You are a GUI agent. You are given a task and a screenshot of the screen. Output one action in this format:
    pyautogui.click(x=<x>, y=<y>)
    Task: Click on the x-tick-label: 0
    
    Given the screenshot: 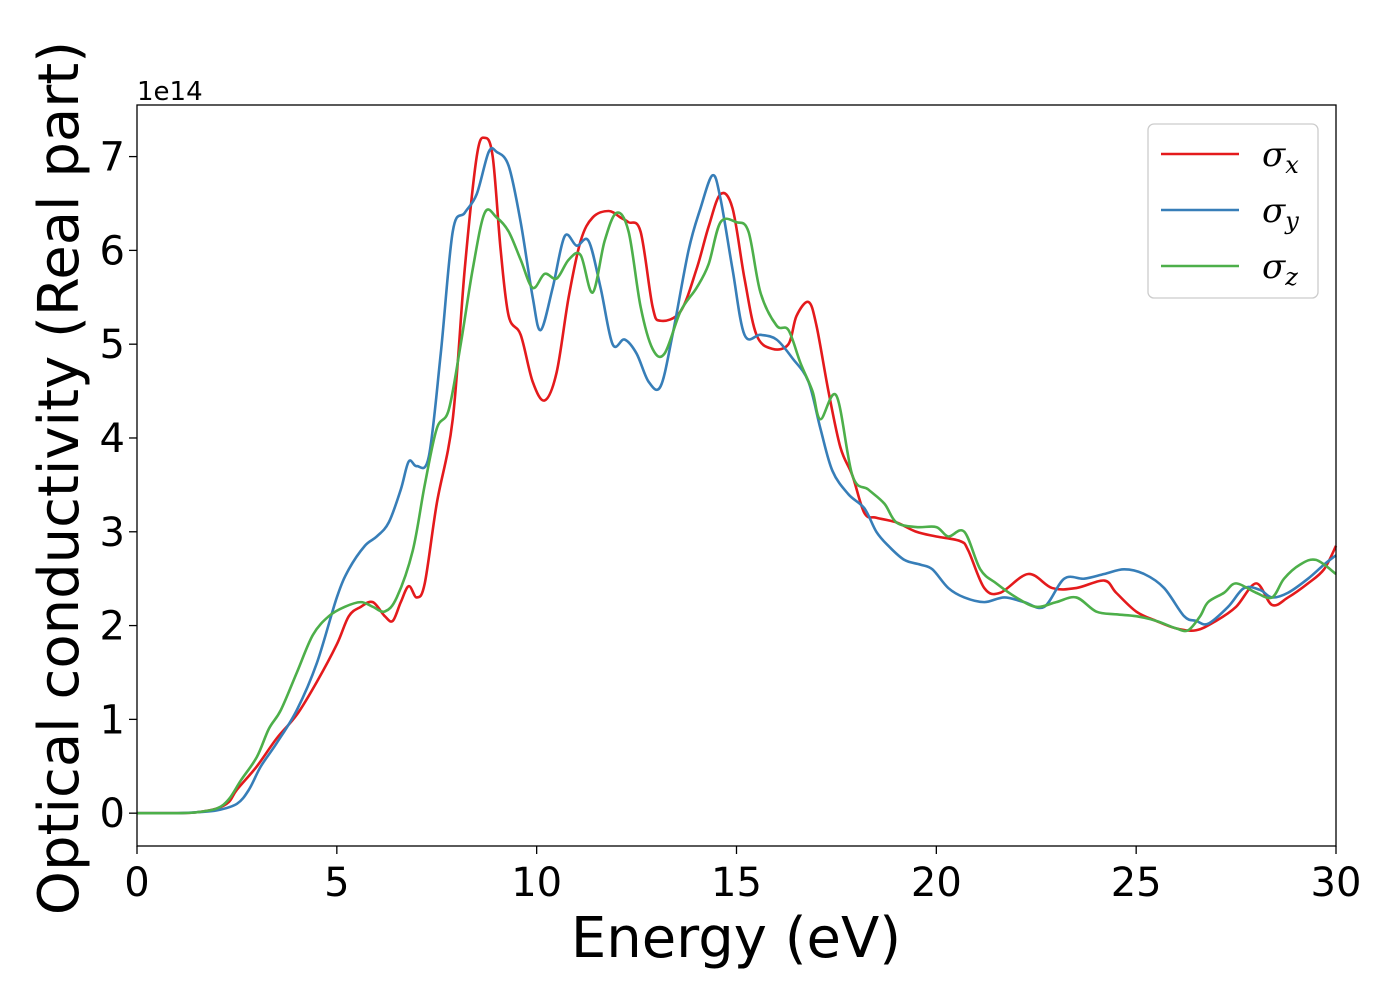 What is the action you would take?
    pyautogui.click(x=136, y=883)
    